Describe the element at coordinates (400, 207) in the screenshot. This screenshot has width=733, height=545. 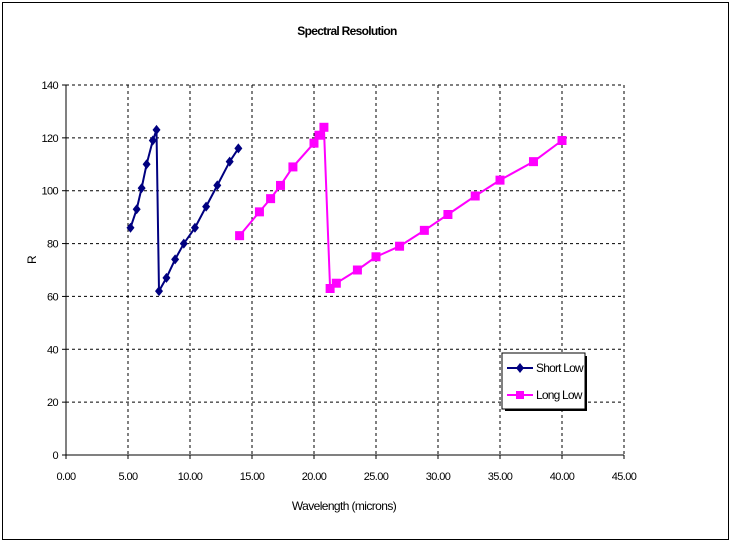
I see `series-line-long-low` at that location.